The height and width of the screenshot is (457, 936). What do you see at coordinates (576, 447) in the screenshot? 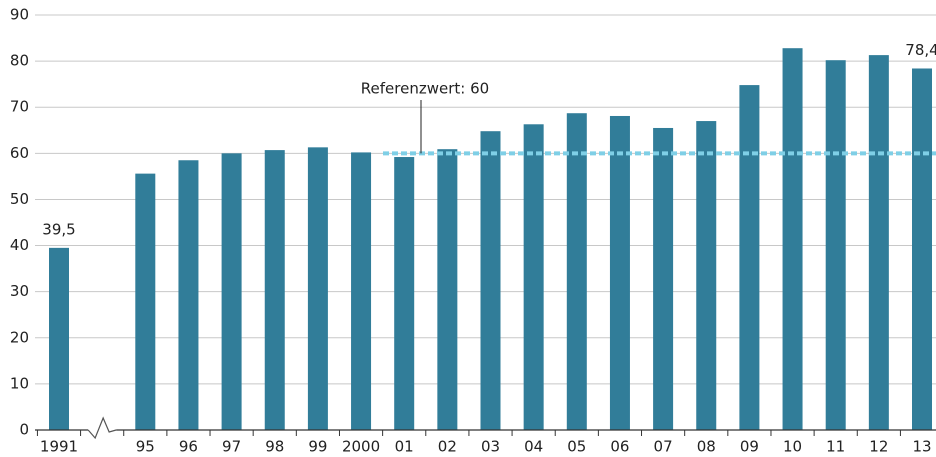
I see `x-tick-label: 05` at bounding box center [576, 447].